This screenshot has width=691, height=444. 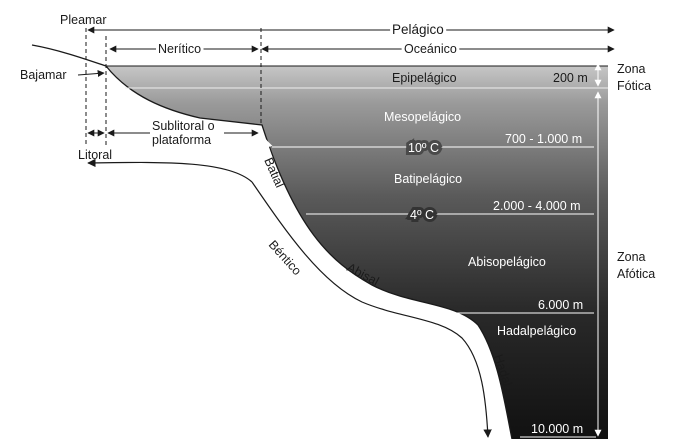 I want to click on depth-6000-label: 6.000 m, so click(x=560, y=305).